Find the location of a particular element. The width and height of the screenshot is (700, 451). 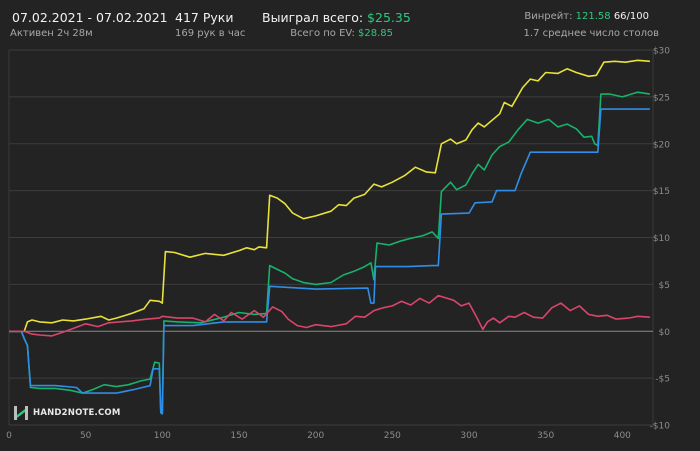

x-tick-label: 350 is located at coordinates (545, 436).